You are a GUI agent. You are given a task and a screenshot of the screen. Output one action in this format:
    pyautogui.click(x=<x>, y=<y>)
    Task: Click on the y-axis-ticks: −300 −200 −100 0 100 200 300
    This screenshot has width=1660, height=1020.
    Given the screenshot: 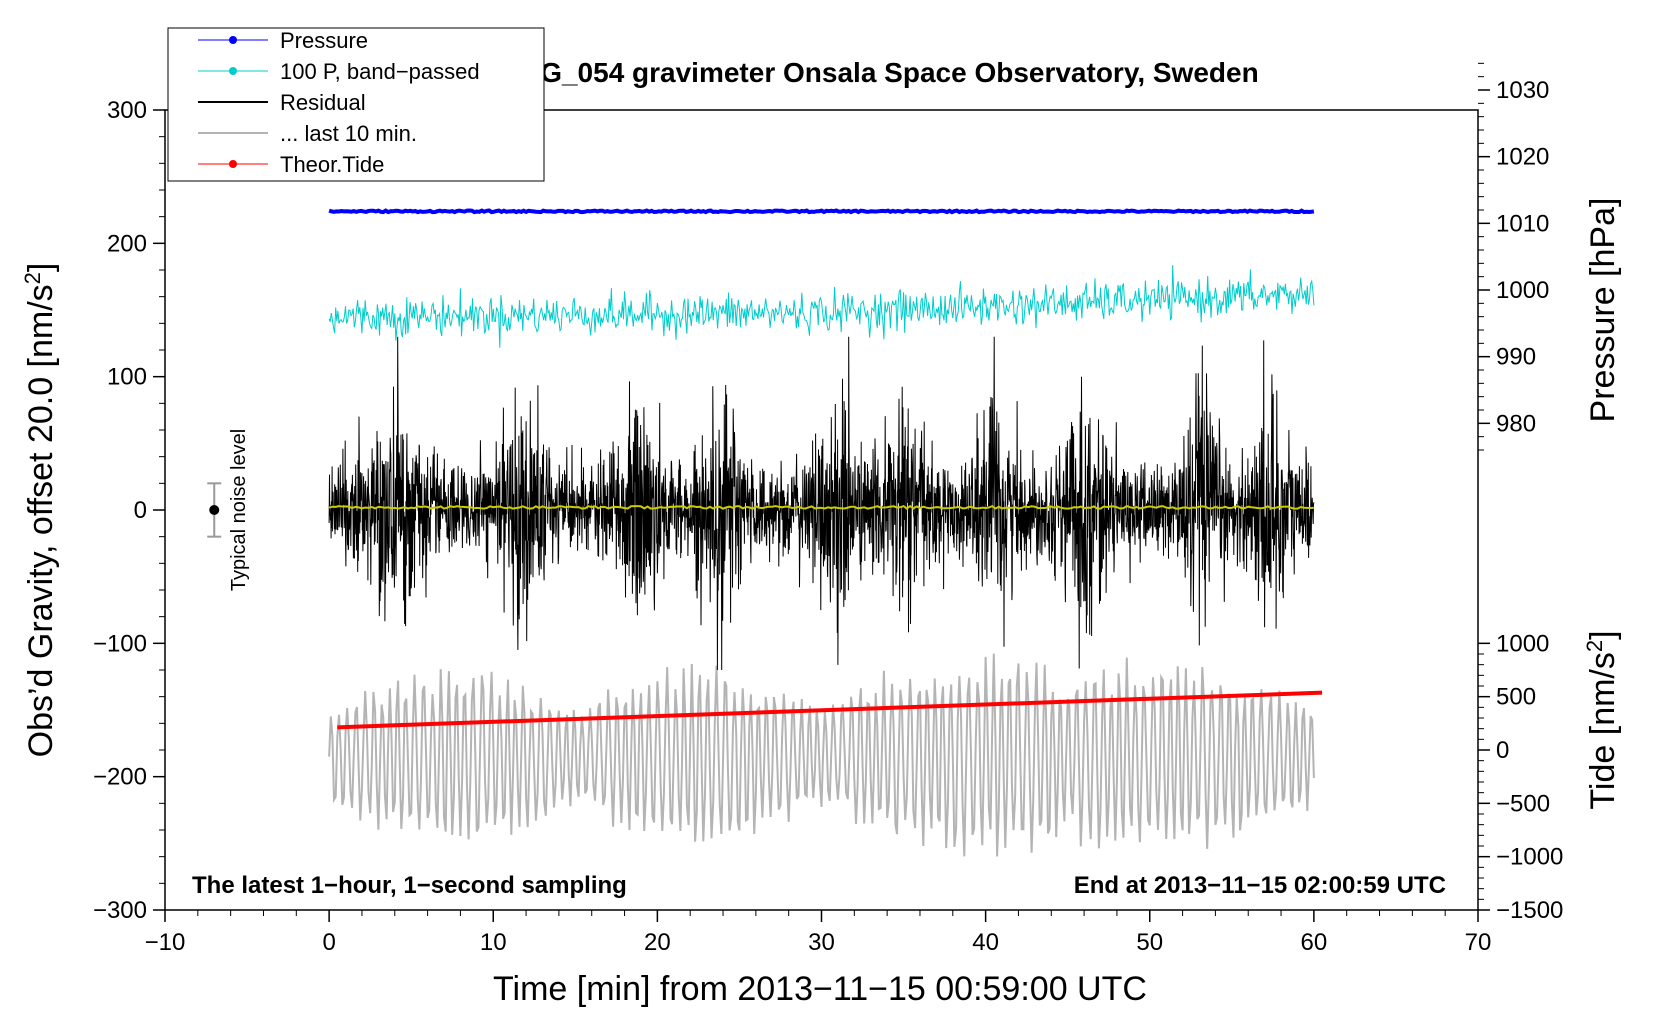 What is the action you would take?
    pyautogui.click(x=129, y=510)
    